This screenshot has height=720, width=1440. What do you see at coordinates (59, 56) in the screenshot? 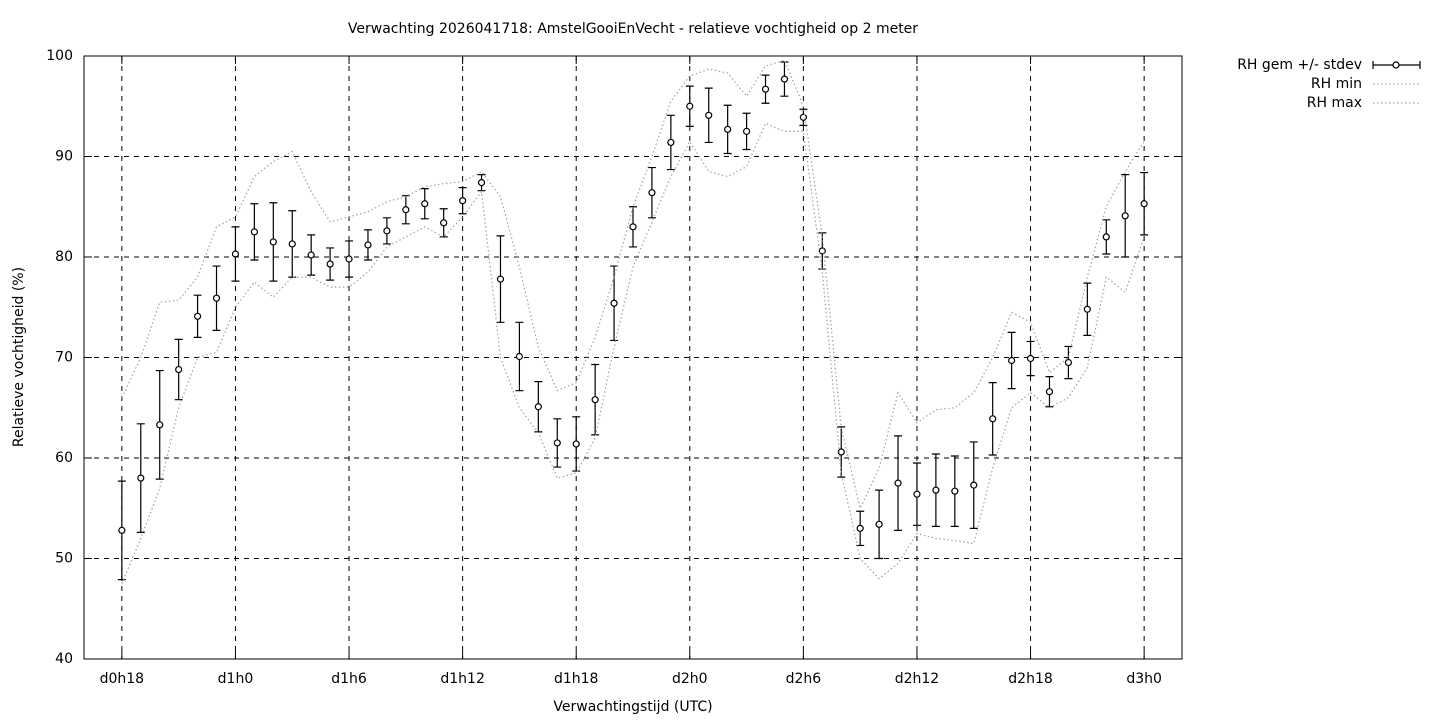
I see `y-tick-label: 100` at bounding box center [59, 56].